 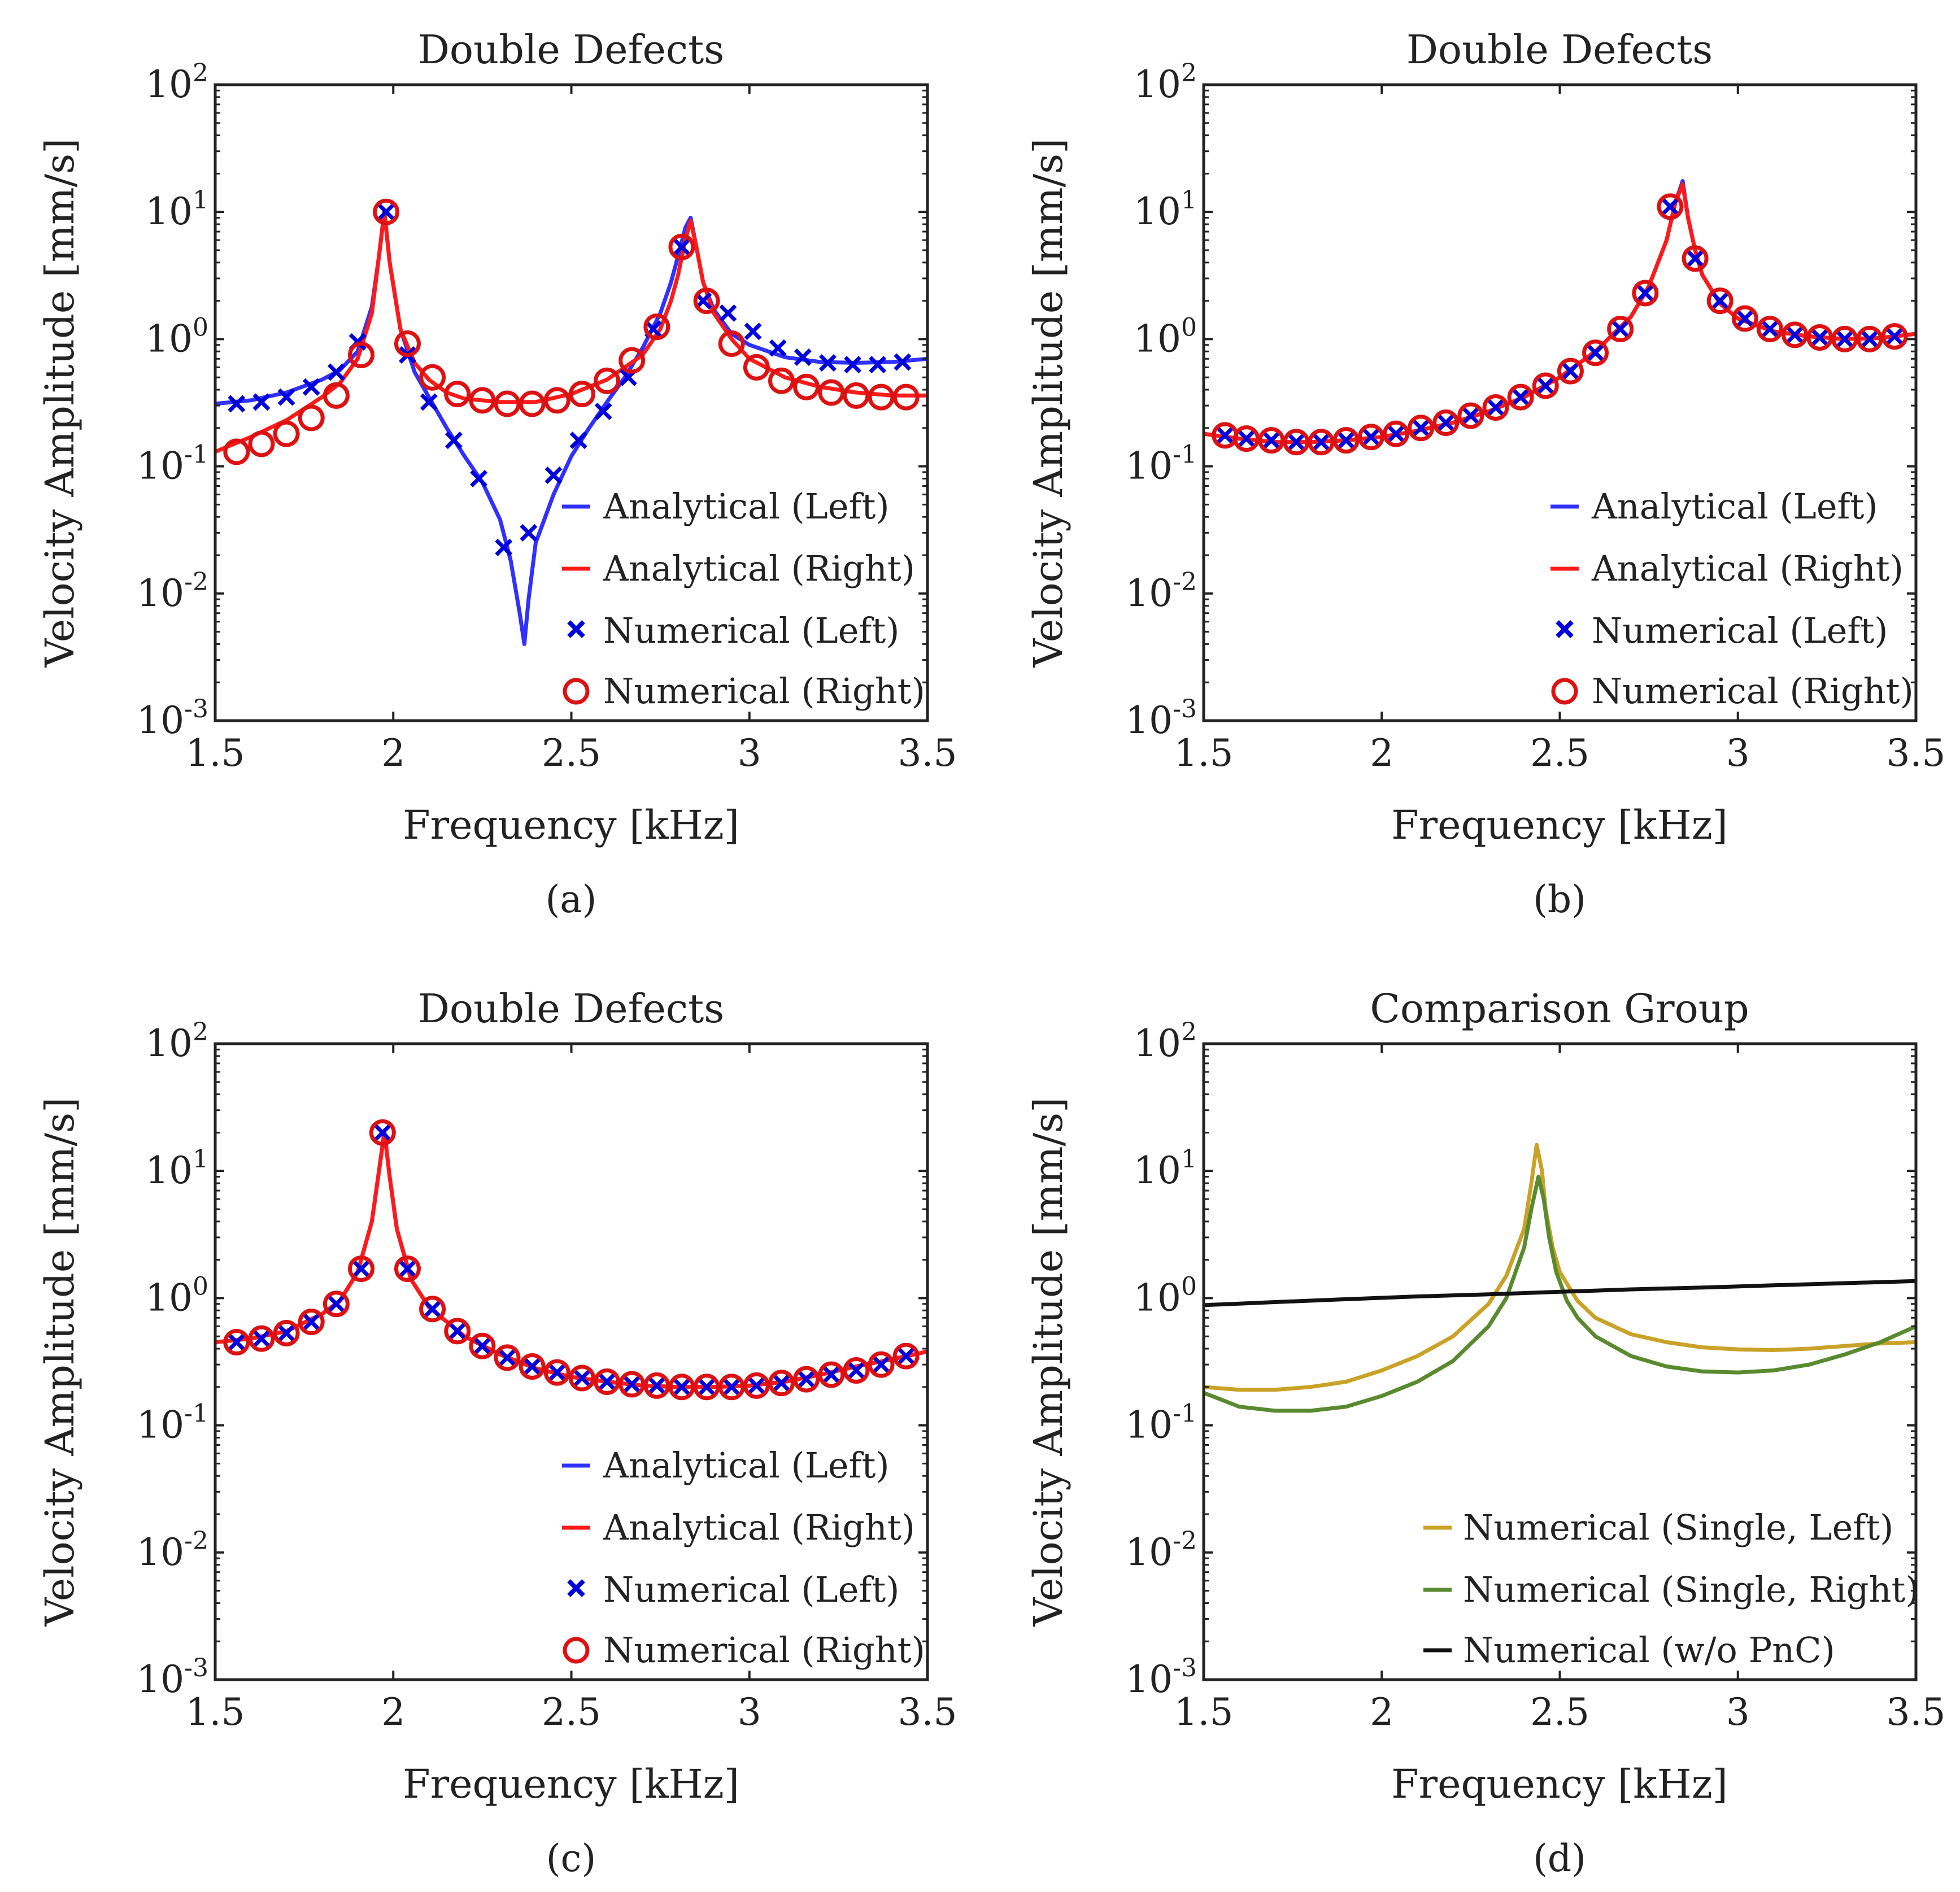 What do you see at coordinates (764, 691) in the screenshot?
I see `legend-numerical-right-label: Numerical (Right)` at bounding box center [764, 691].